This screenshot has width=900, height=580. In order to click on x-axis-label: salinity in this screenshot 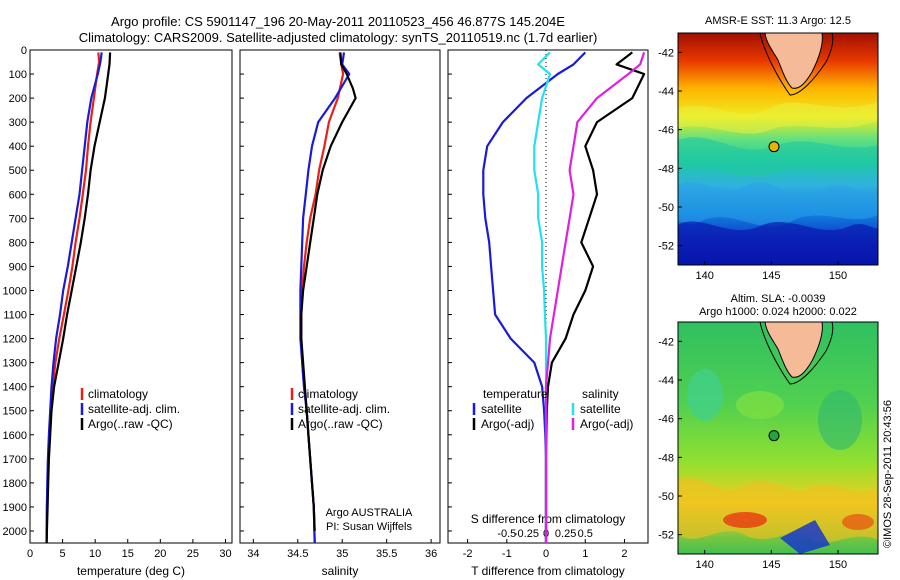, I will do `click(340, 571)`.